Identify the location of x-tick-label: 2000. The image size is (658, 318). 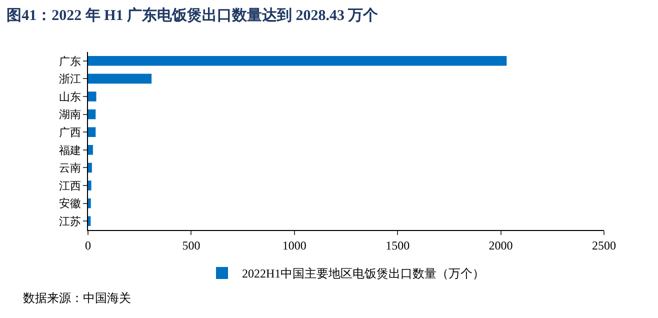
(500, 245).